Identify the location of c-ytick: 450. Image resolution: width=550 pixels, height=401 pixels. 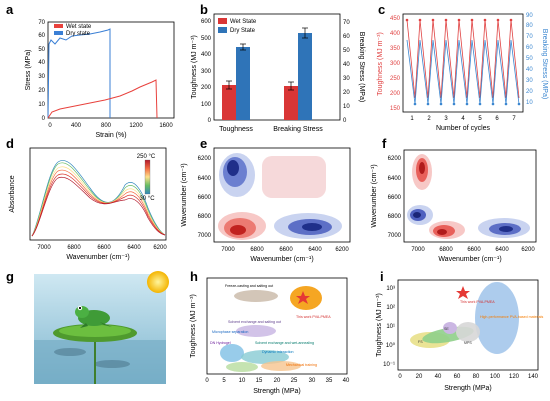
(395, 19).